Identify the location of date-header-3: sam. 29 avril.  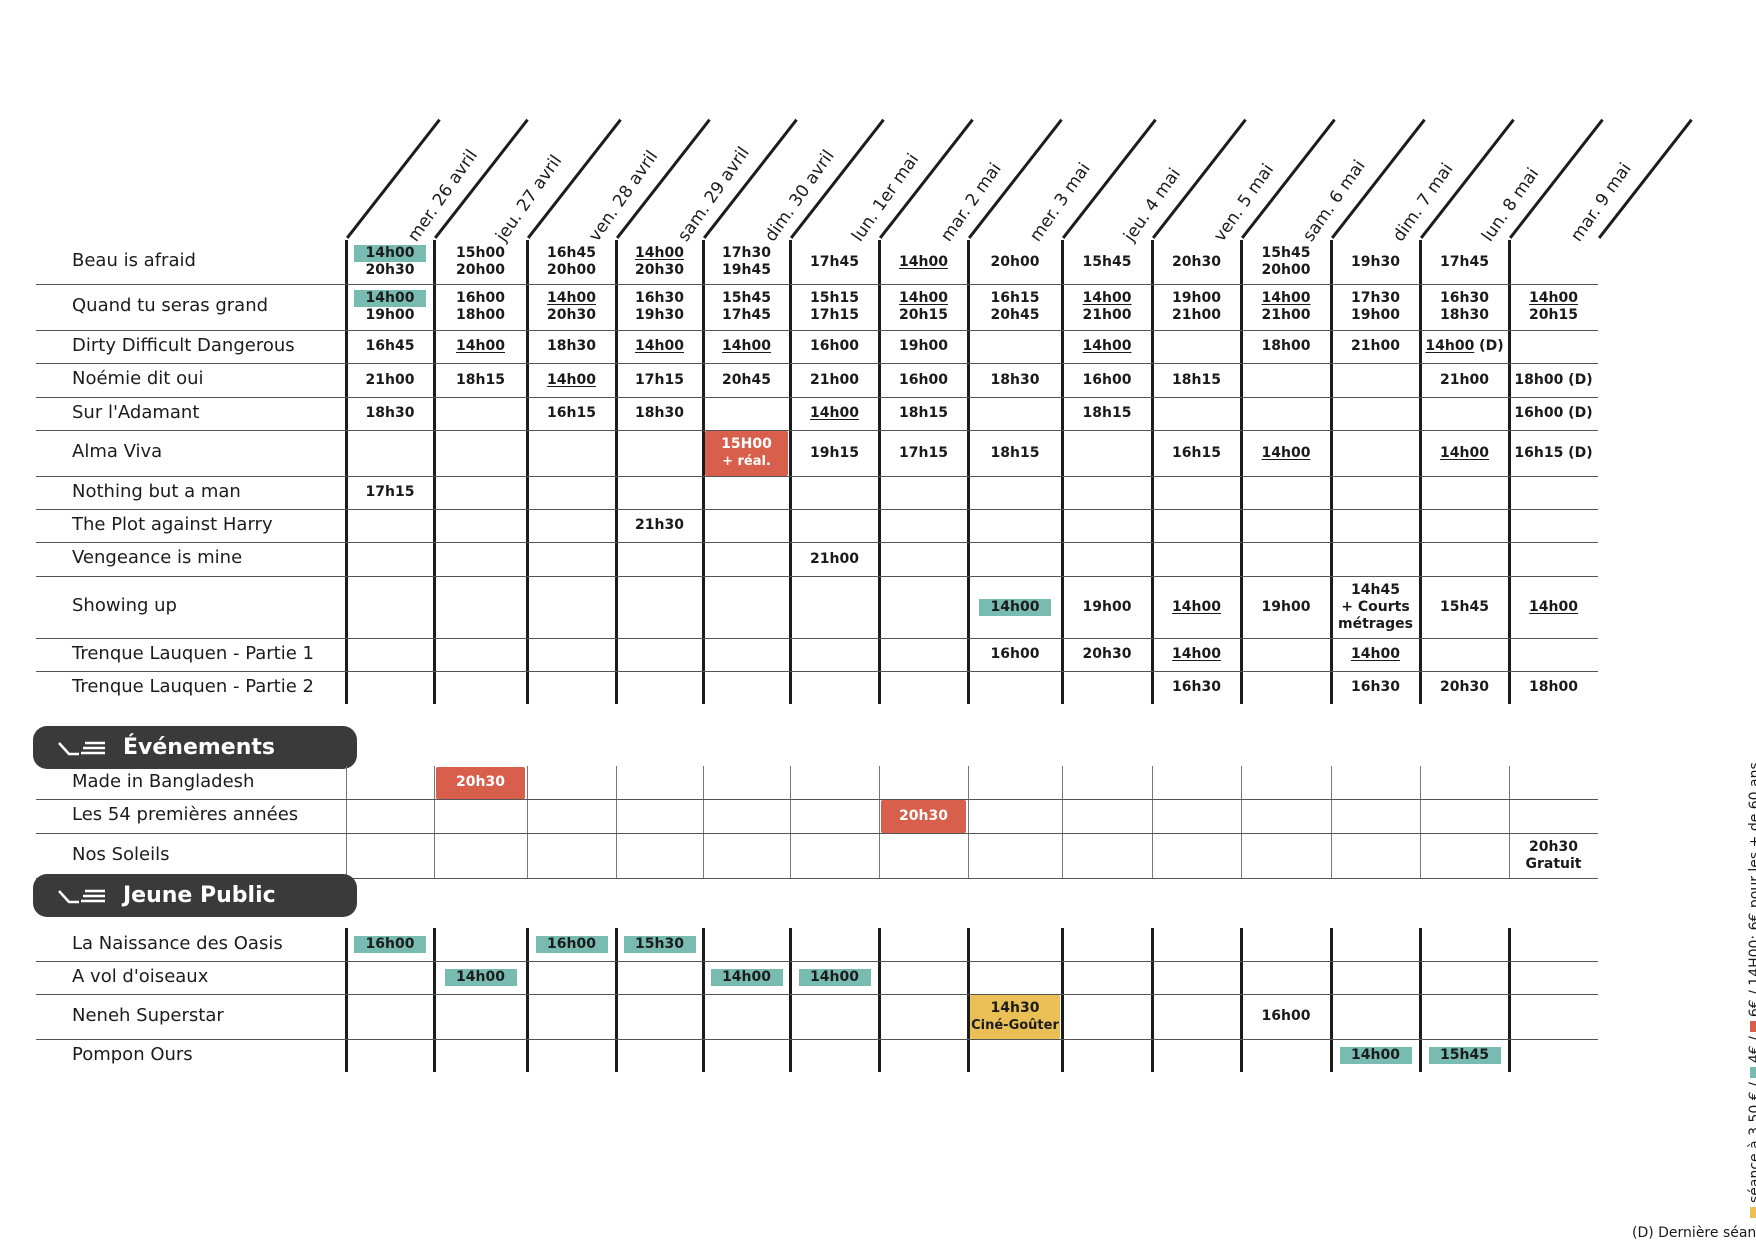
(714, 194).